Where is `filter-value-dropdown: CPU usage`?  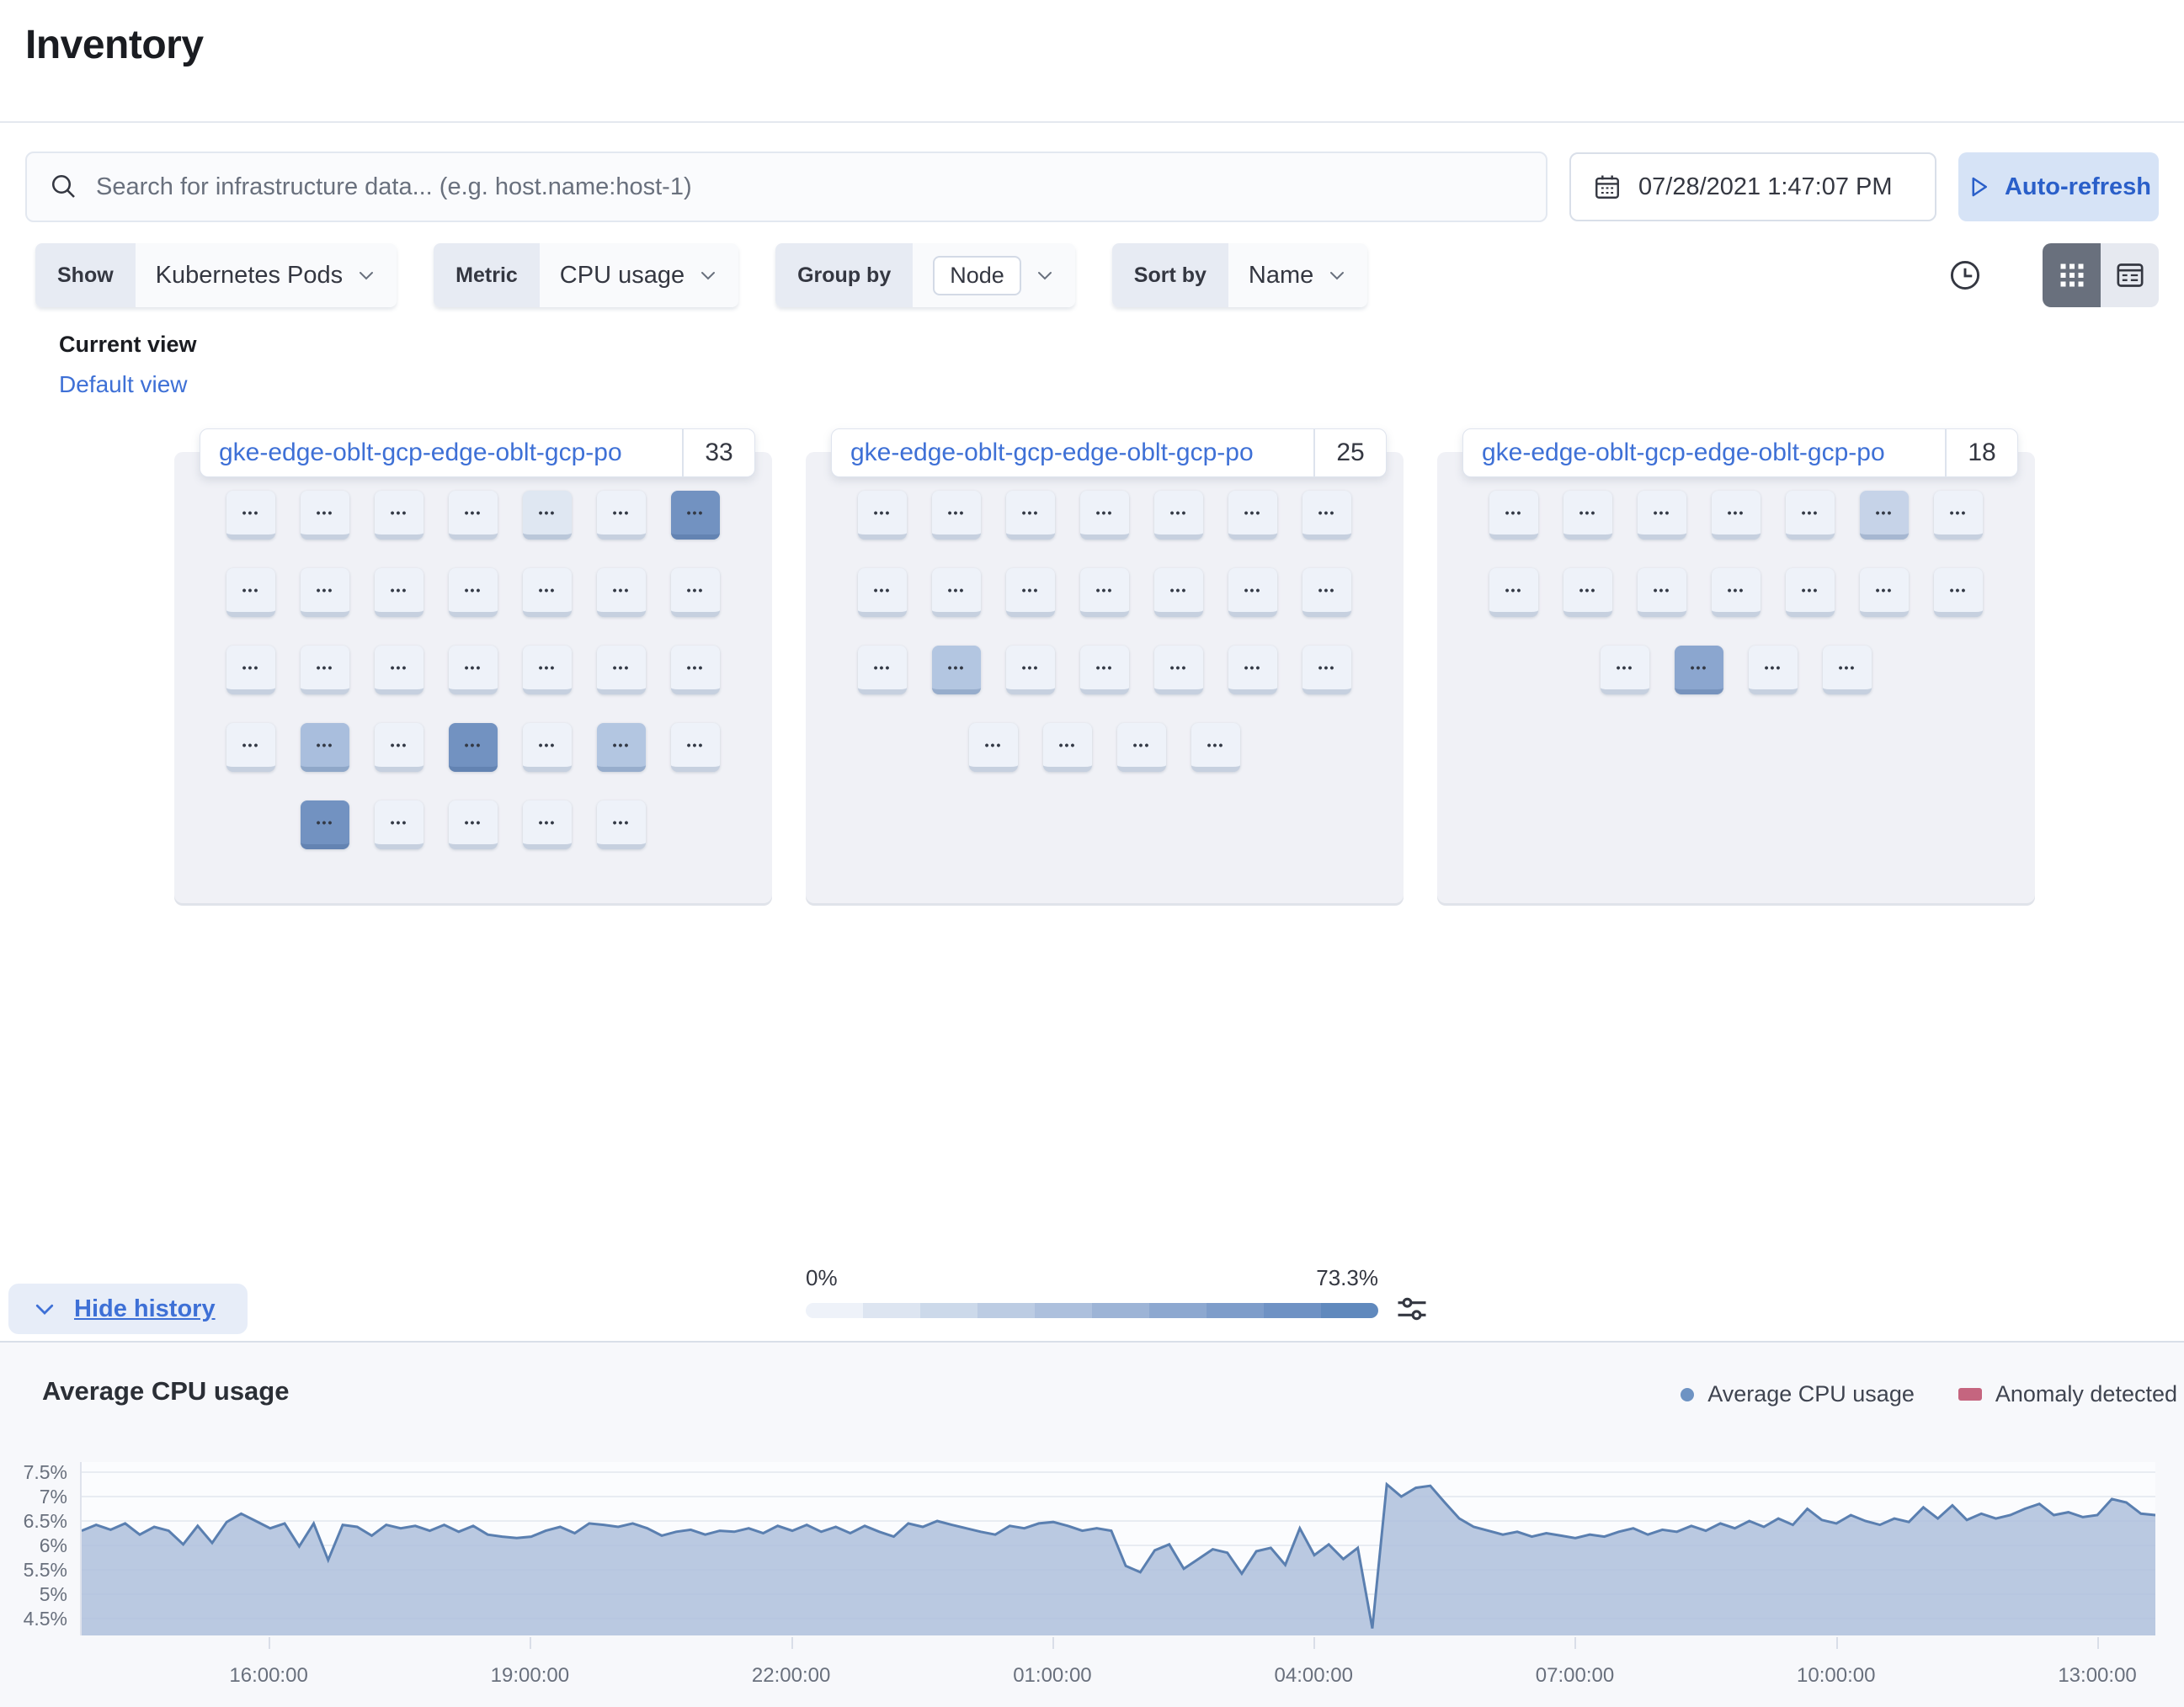
filter-value-dropdown: CPU usage is located at coordinates (639, 275).